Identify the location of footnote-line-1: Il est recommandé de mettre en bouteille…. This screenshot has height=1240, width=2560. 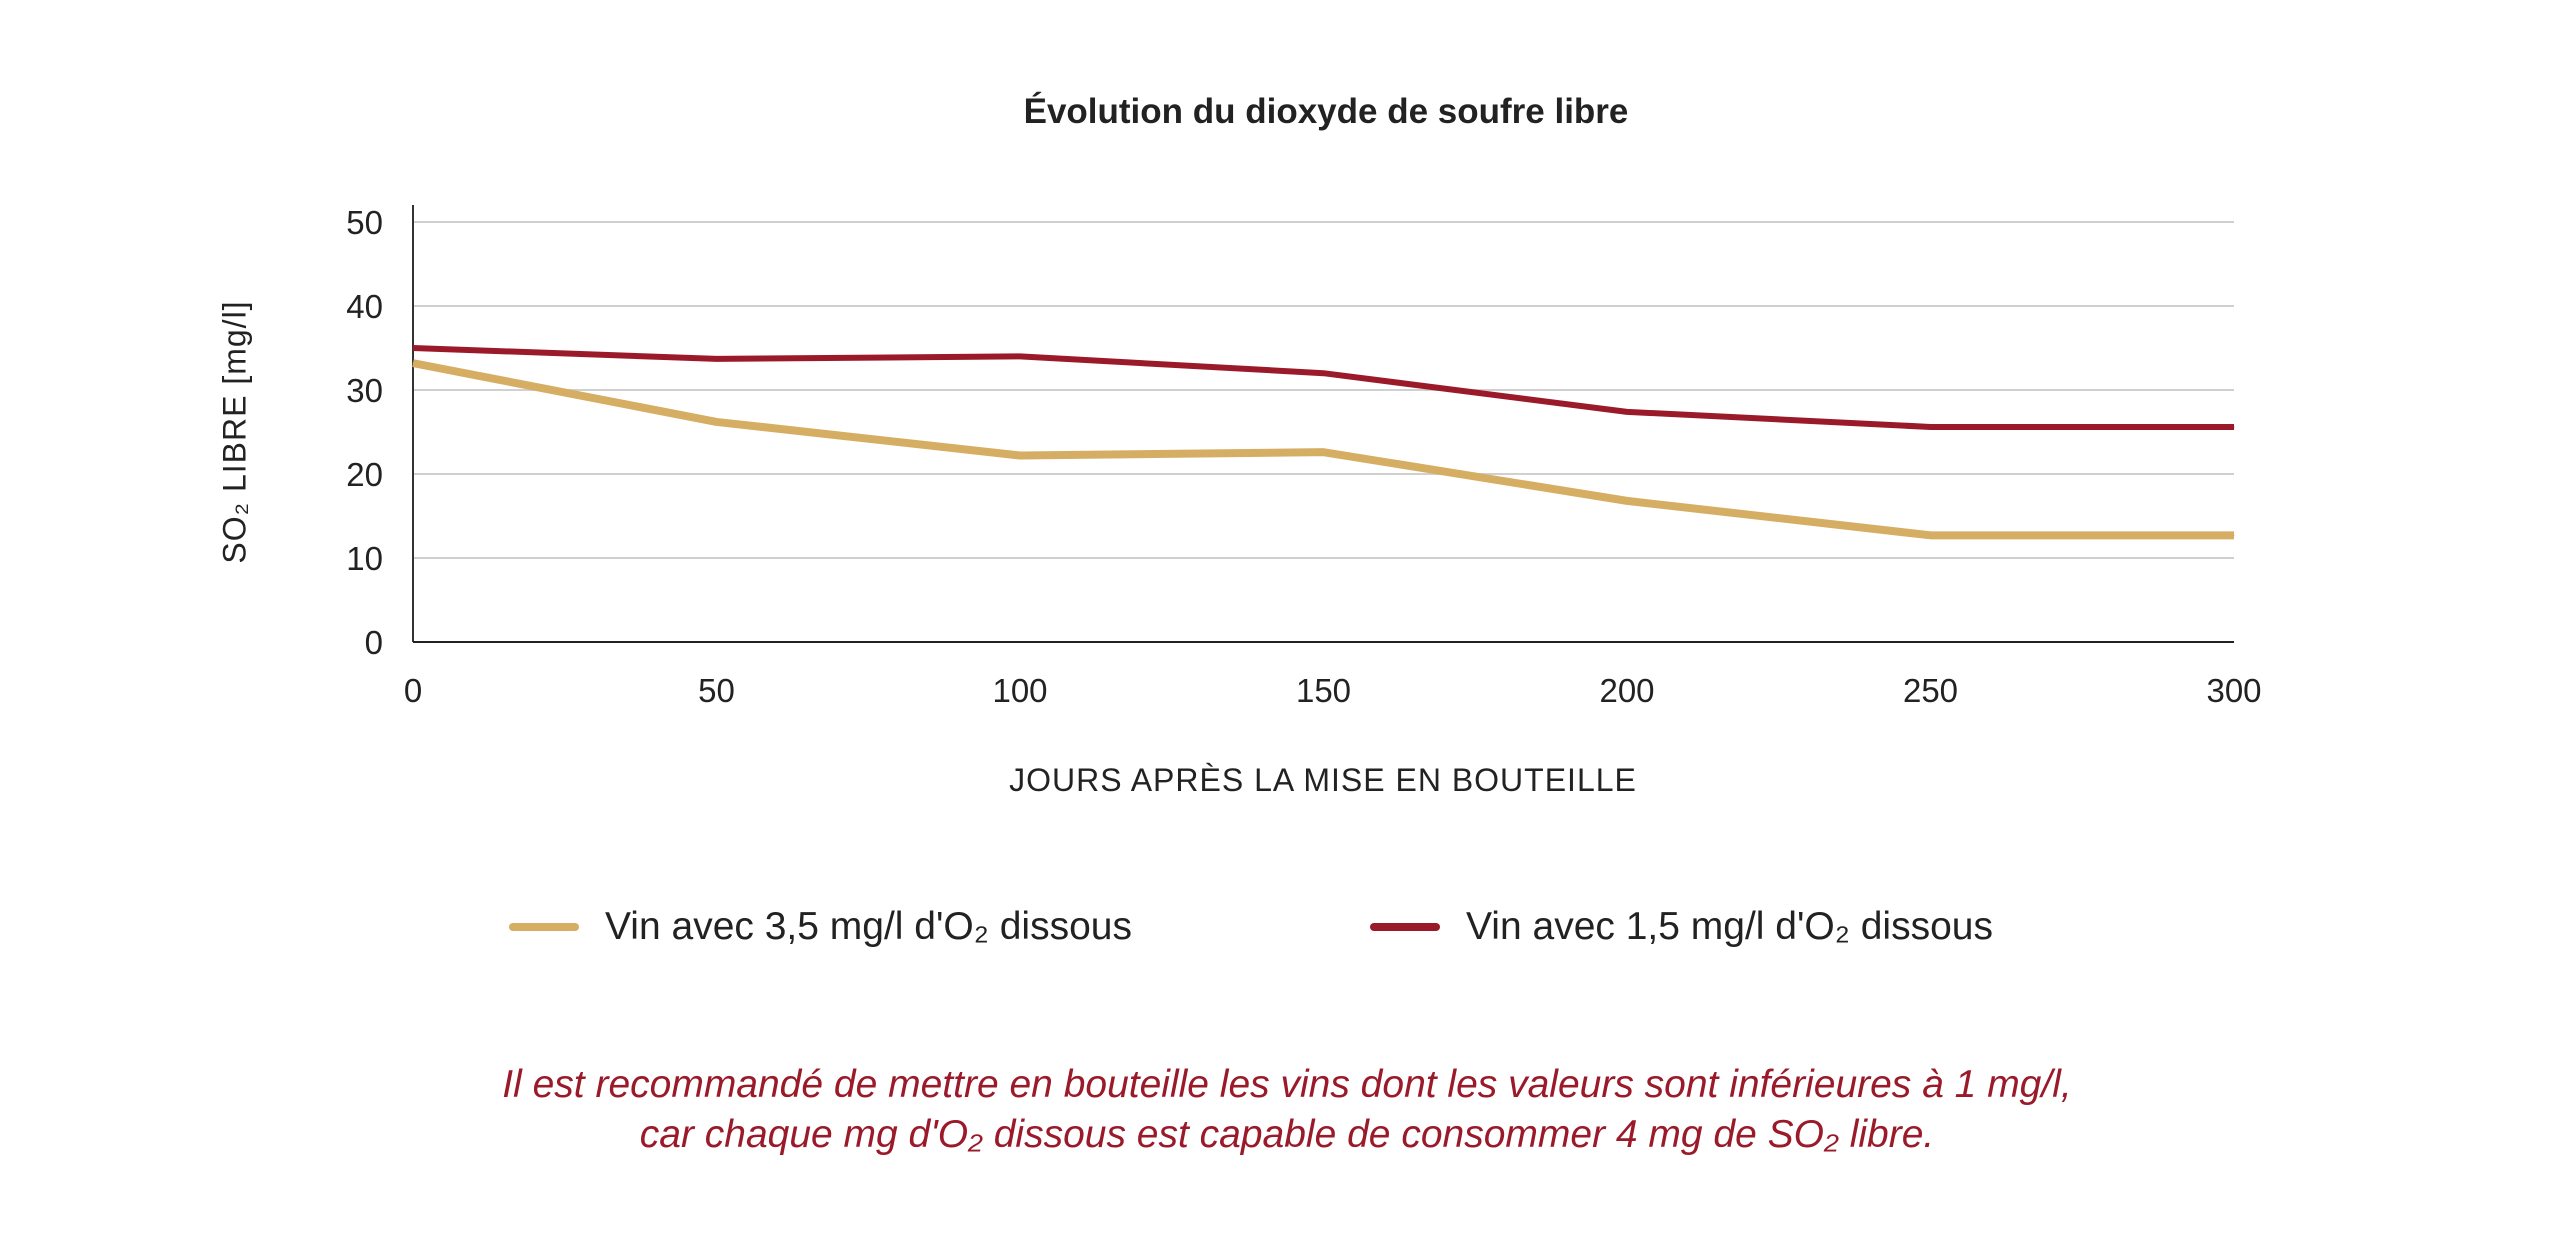
(1287, 1084).